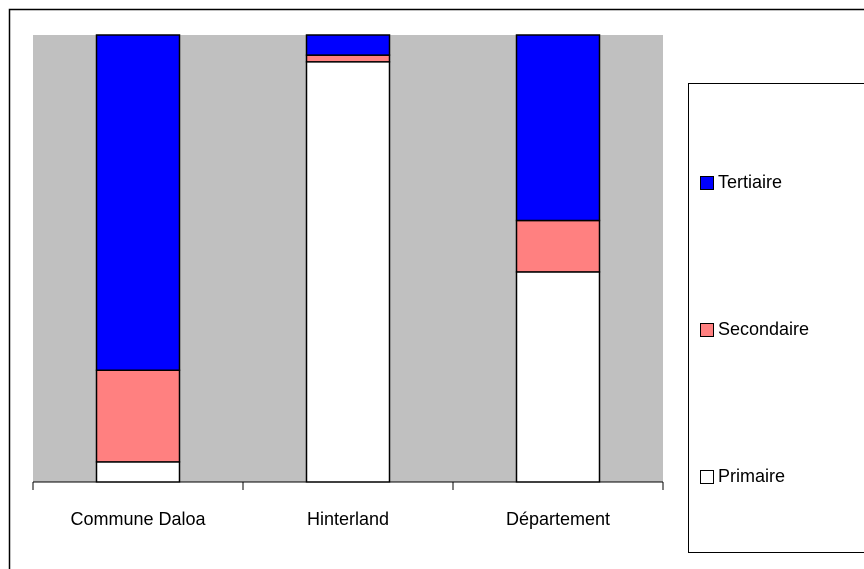 Image resolution: width=864 pixels, height=569 pixels. I want to click on x-tick-label: Commune Daloa, so click(138, 519).